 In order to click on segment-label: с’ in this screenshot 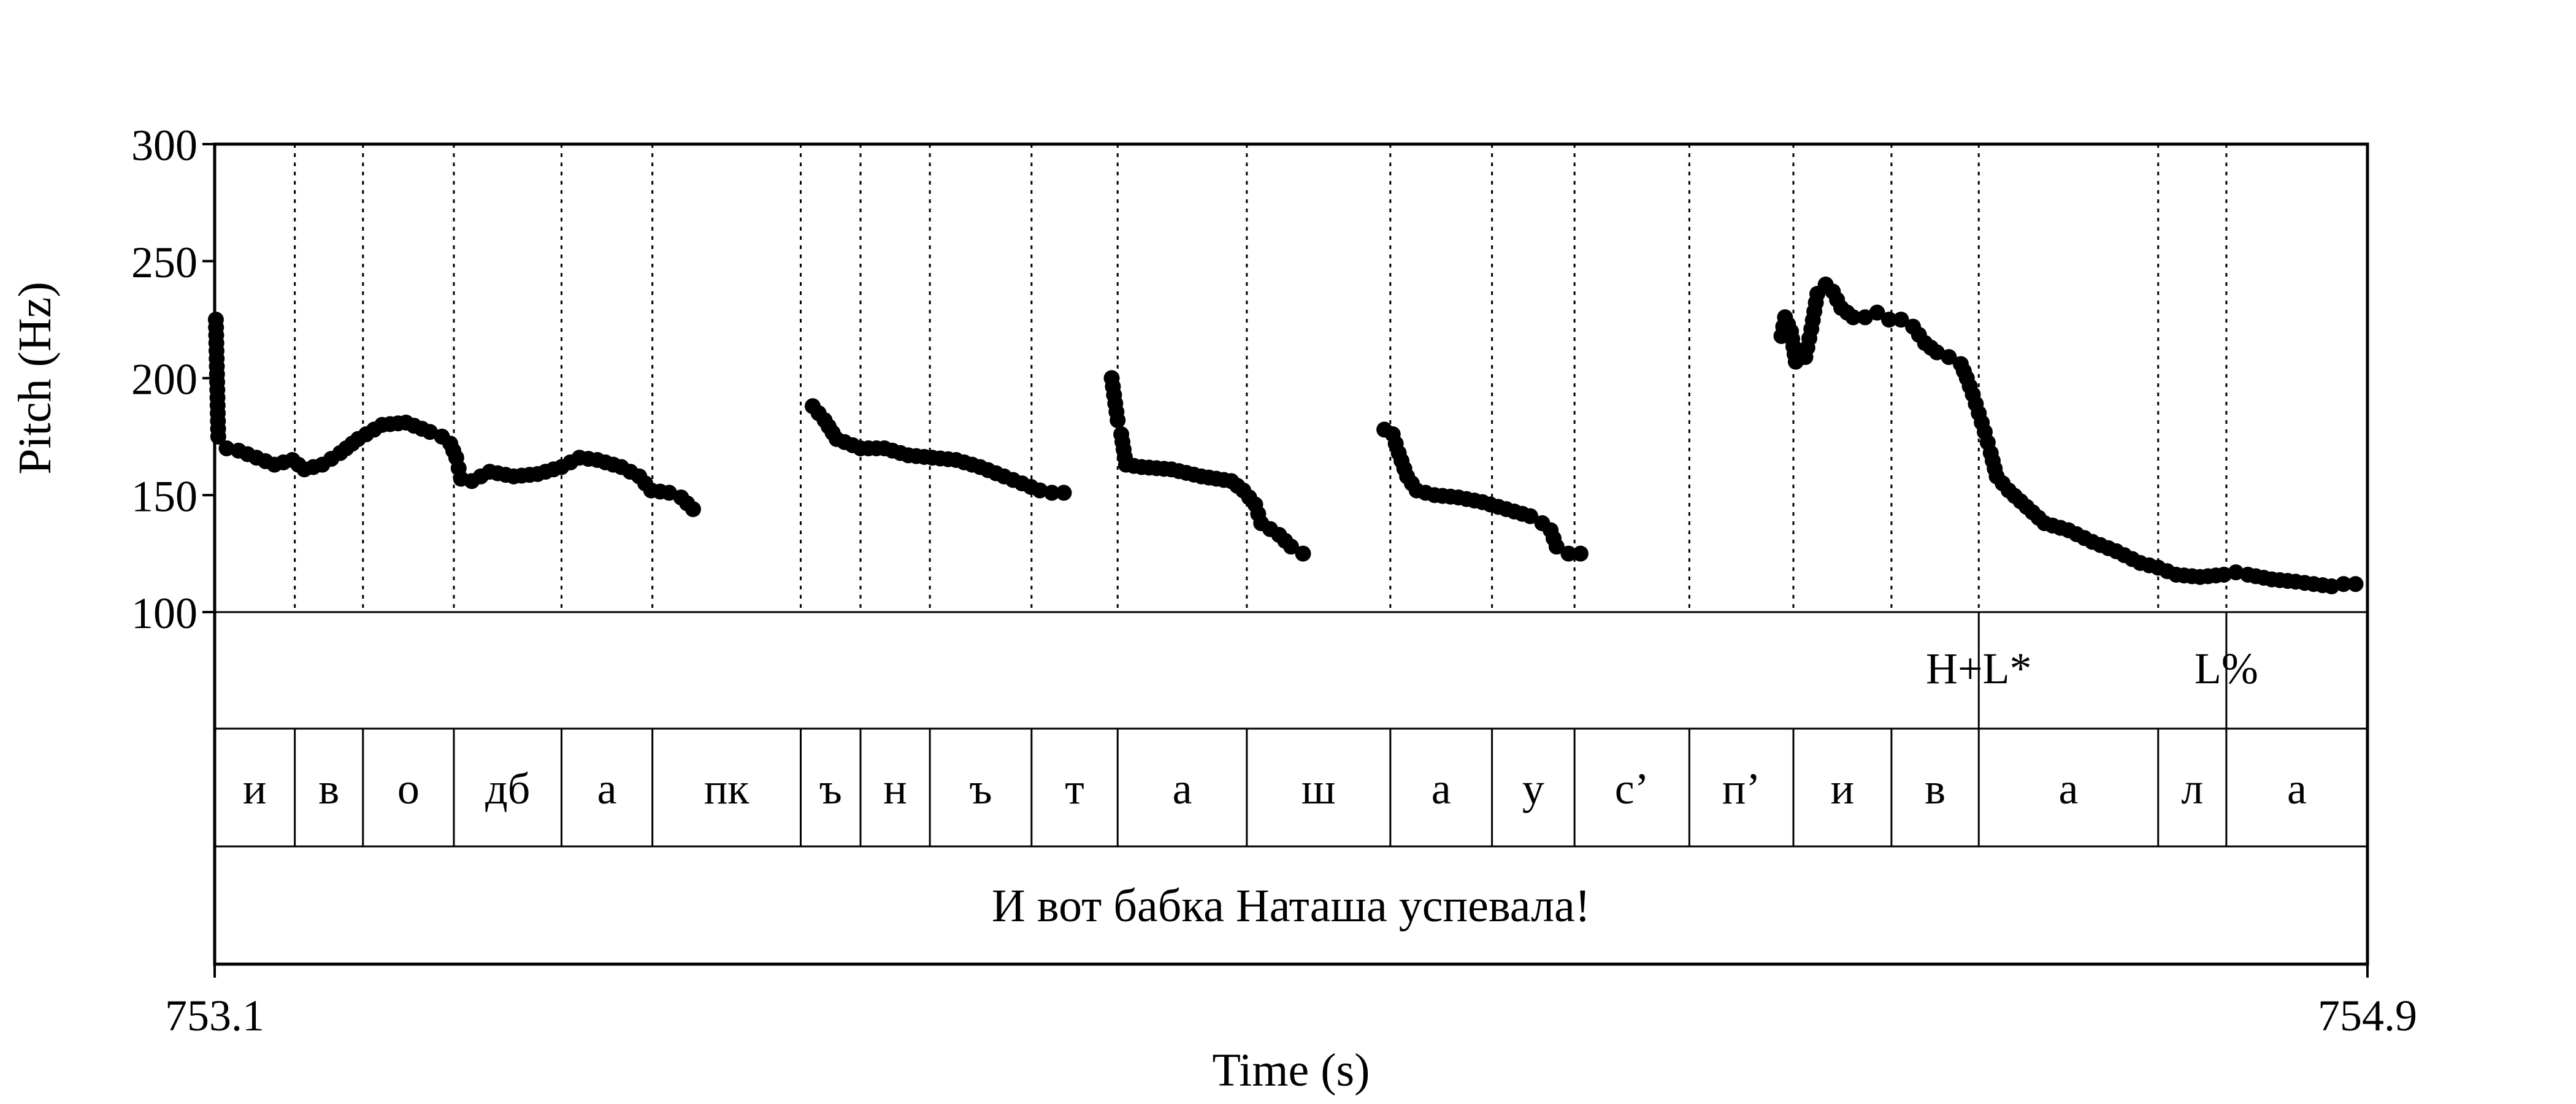, I will do `click(1632, 788)`.